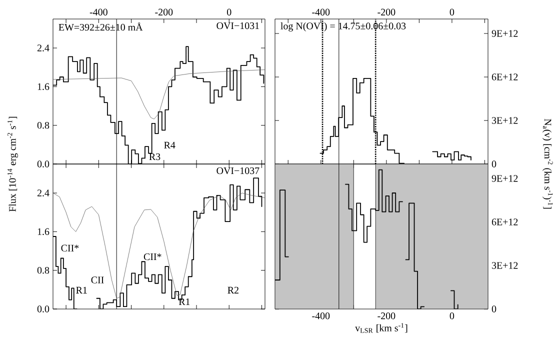 The image size is (560, 341). I want to click on y-axis-title: Flux [10$^{-14}$ erg cm$^{-2}$ s$^{-1}$], so click(13, 164).